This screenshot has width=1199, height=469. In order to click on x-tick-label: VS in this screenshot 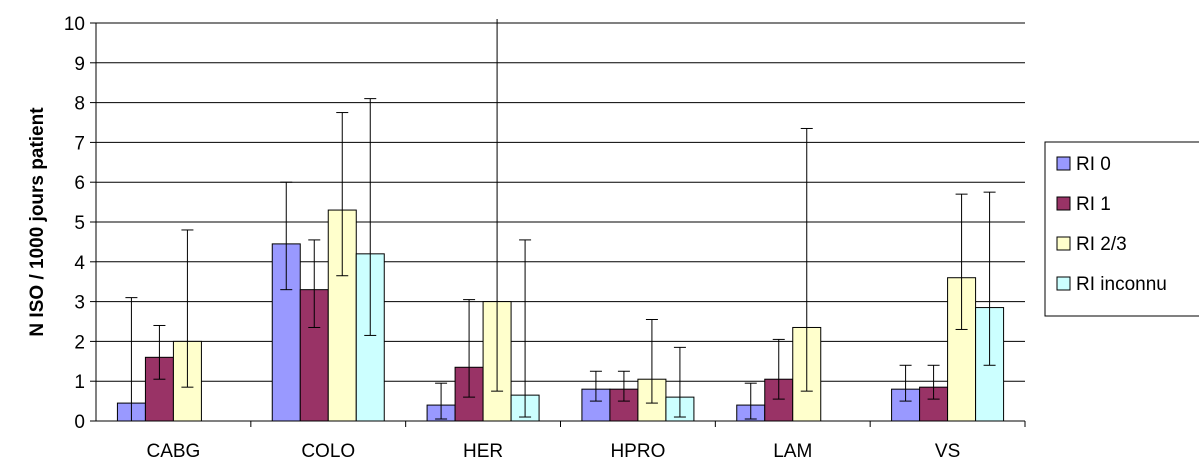, I will do `click(947, 451)`.